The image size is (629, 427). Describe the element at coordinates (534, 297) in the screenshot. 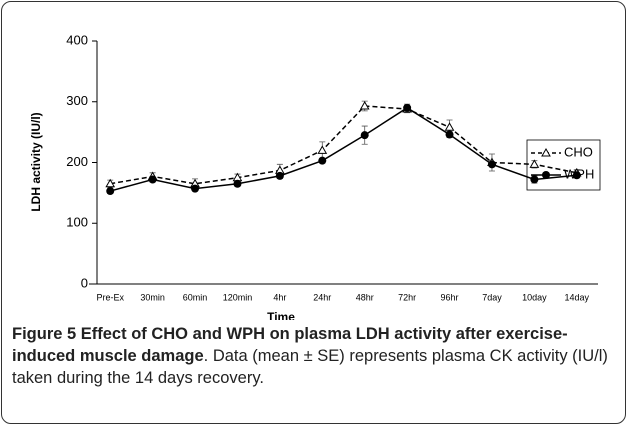

I see `x-tick-label: 10day` at that location.